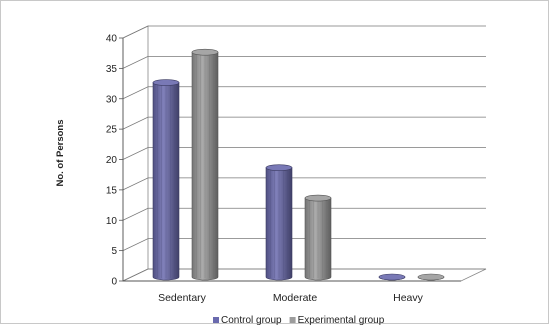 The height and width of the screenshot is (325, 549). Describe the element at coordinates (60, 152) in the screenshot. I see `y-axis-label: No. of Persons` at that location.